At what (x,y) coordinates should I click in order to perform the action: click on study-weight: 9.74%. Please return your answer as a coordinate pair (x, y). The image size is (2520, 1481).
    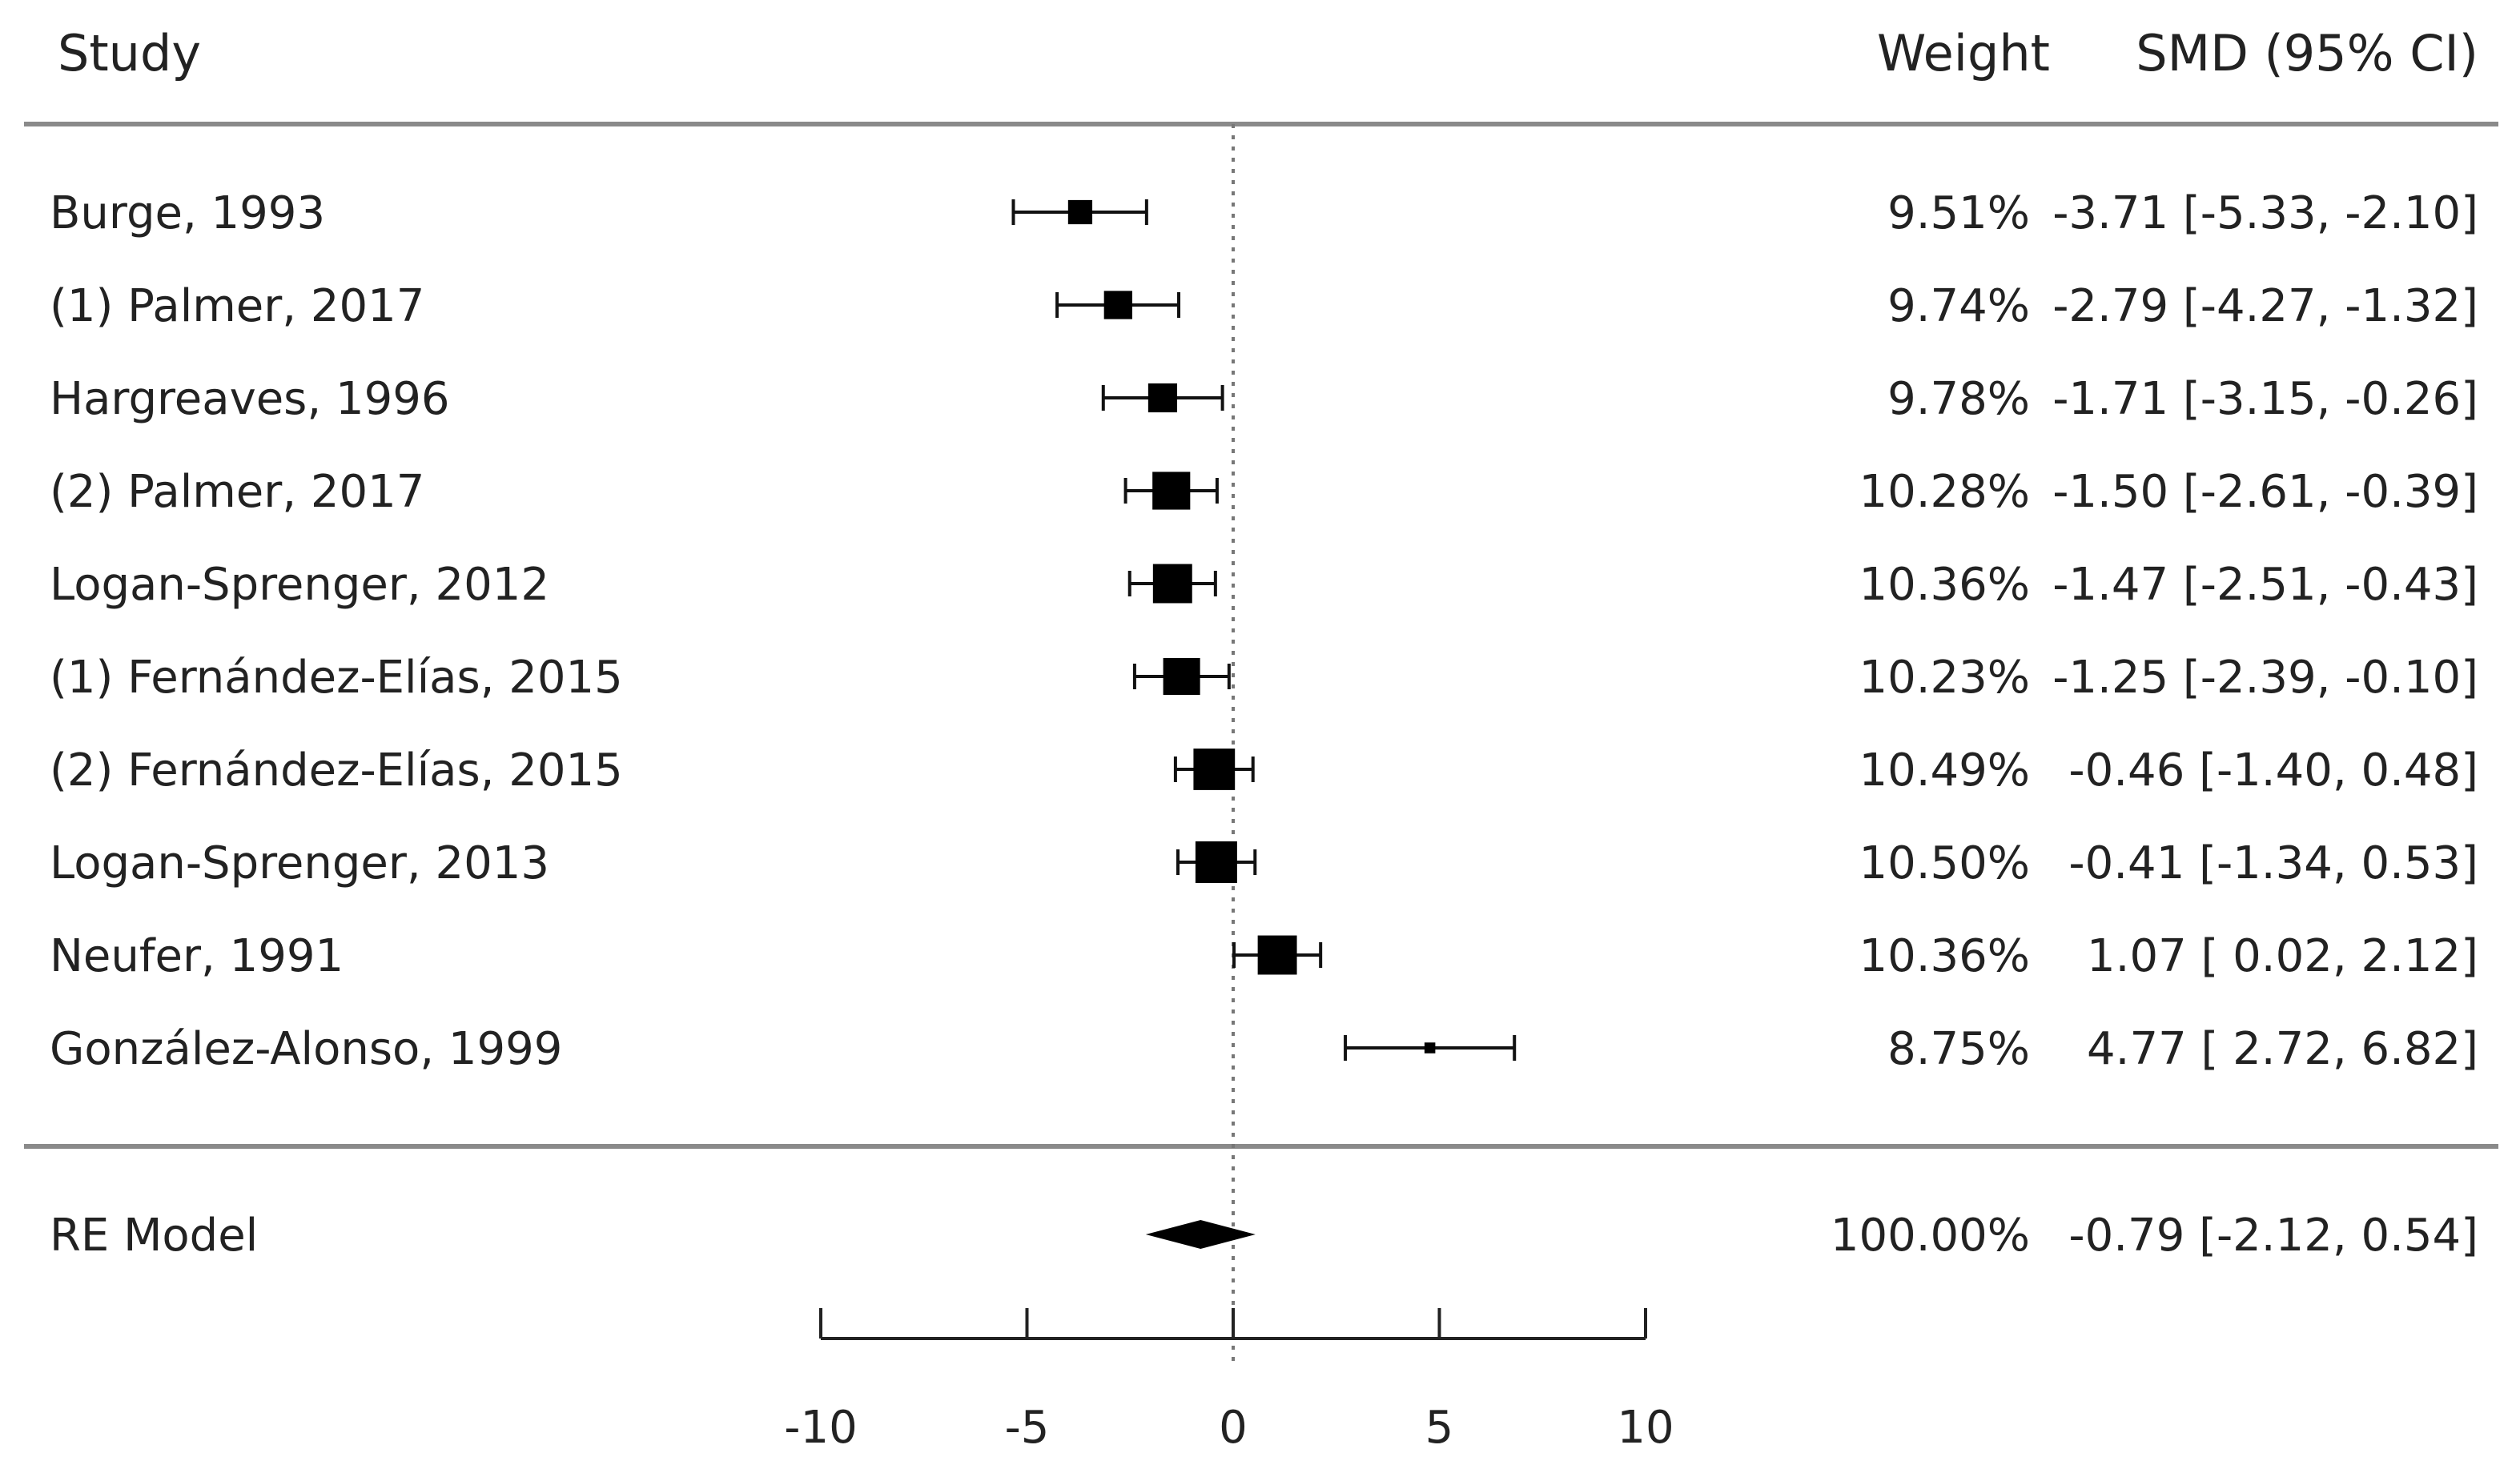
    Looking at the image, I should click on (1958, 306).